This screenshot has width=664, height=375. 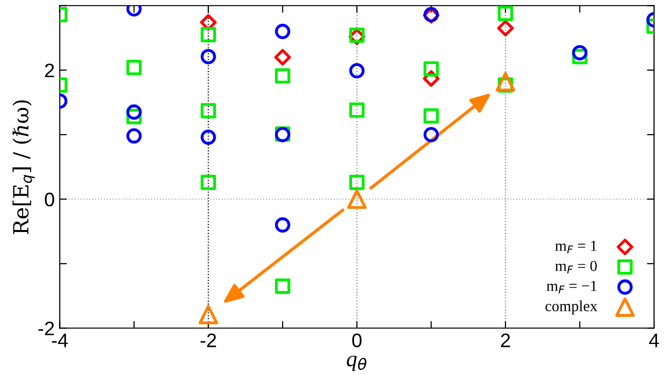 I want to click on legend-label: m$_{F}$ = 0, so click(x=576, y=267).